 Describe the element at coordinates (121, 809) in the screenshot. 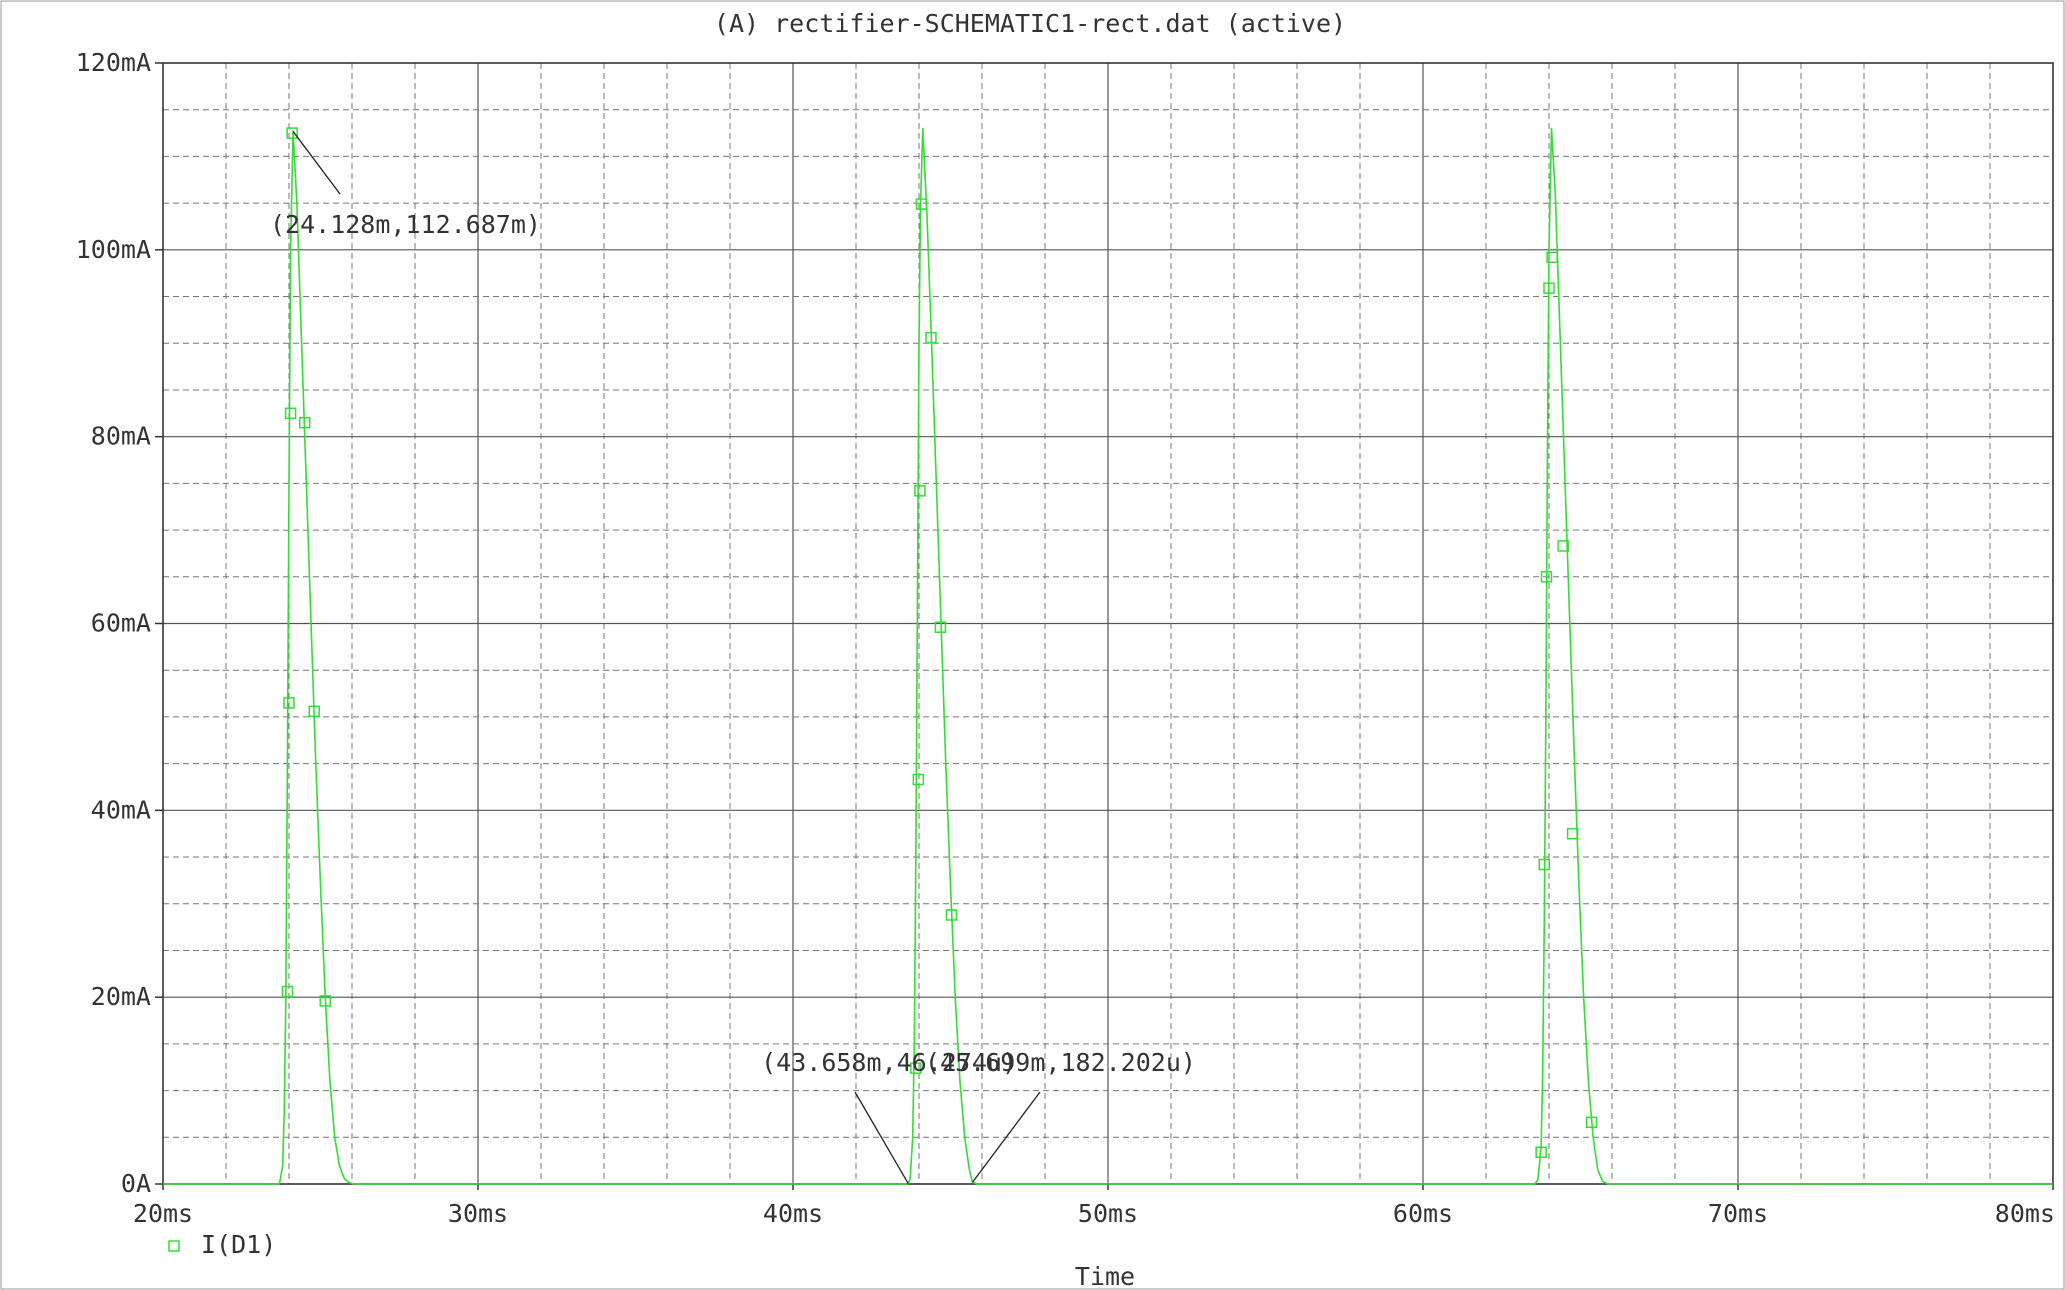

I see `y-tick-label: 40mA` at that location.